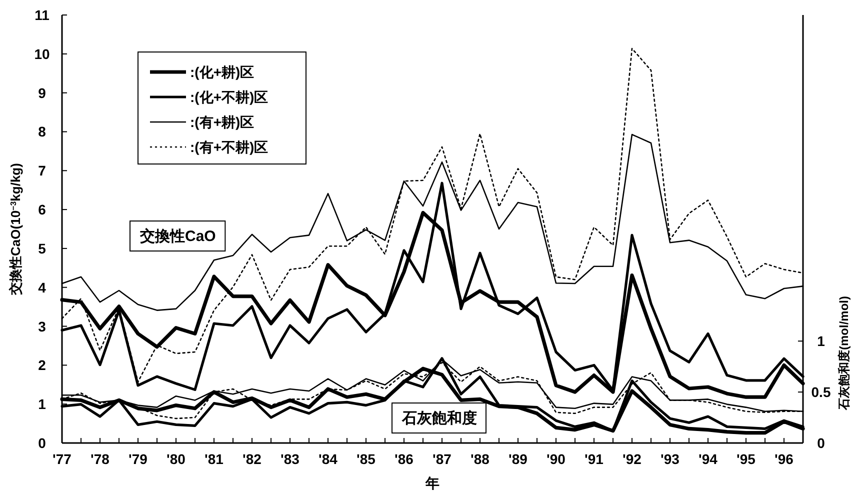 This screenshot has width=858, height=494. What do you see at coordinates (670, 459) in the screenshot?
I see `x-tick-label: '93` at bounding box center [670, 459].